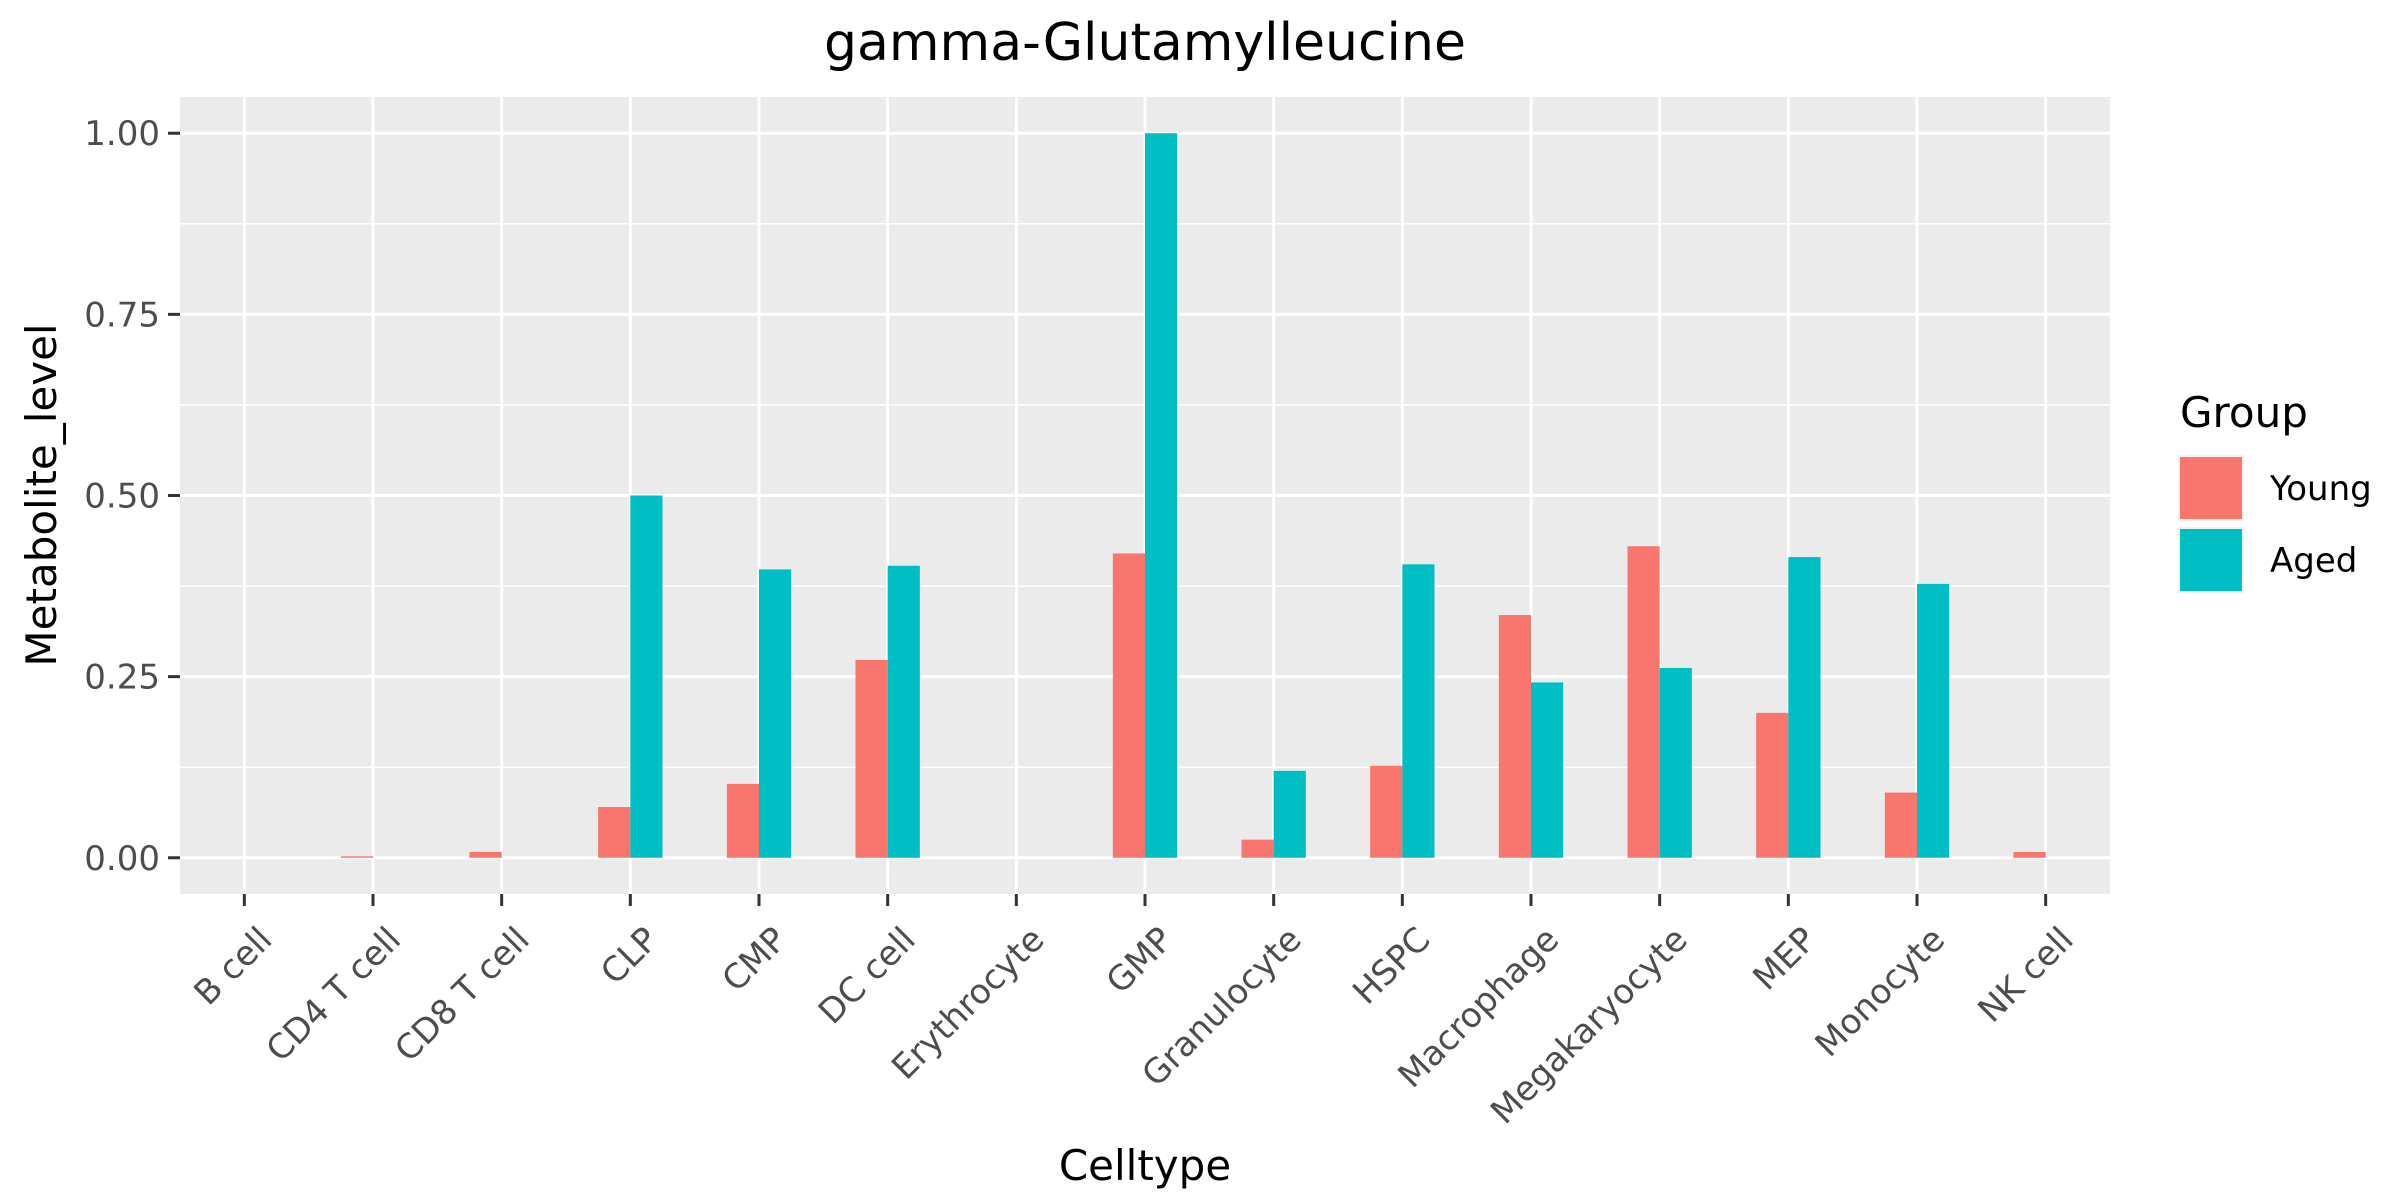 This screenshot has height=1200, width=2400. What do you see at coordinates (1880, 992) in the screenshot?
I see `x-tick-label: Monocyte` at bounding box center [1880, 992].